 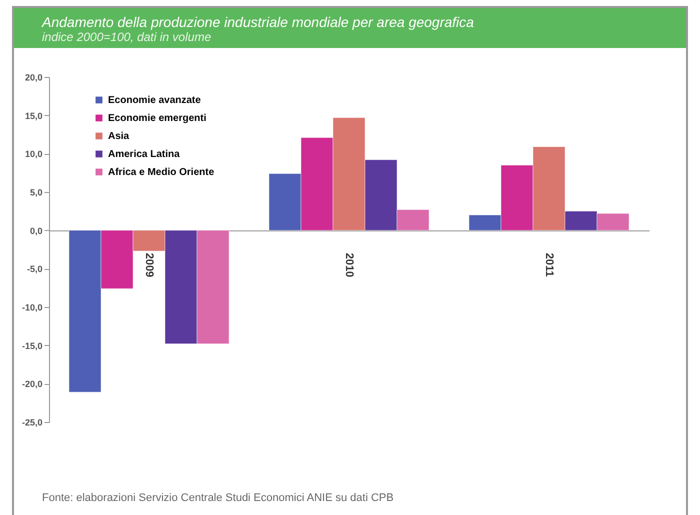 What do you see at coordinates (32, 345) in the screenshot?
I see `y-tick-label: -15,0` at bounding box center [32, 345].